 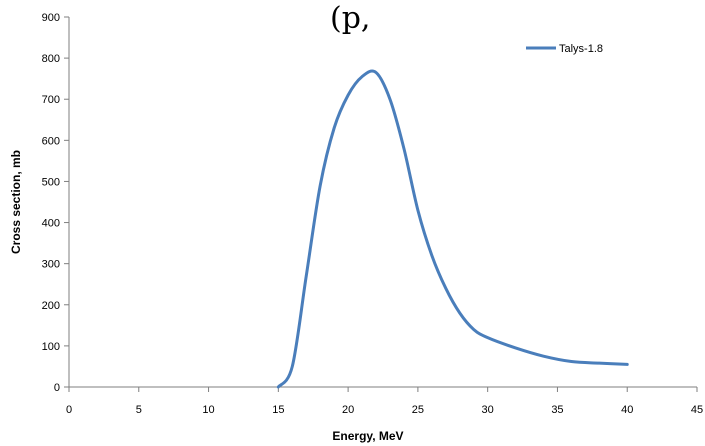 What do you see at coordinates (627, 410) in the screenshot?
I see `x-tick-label: 40` at bounding box center [627, 410].